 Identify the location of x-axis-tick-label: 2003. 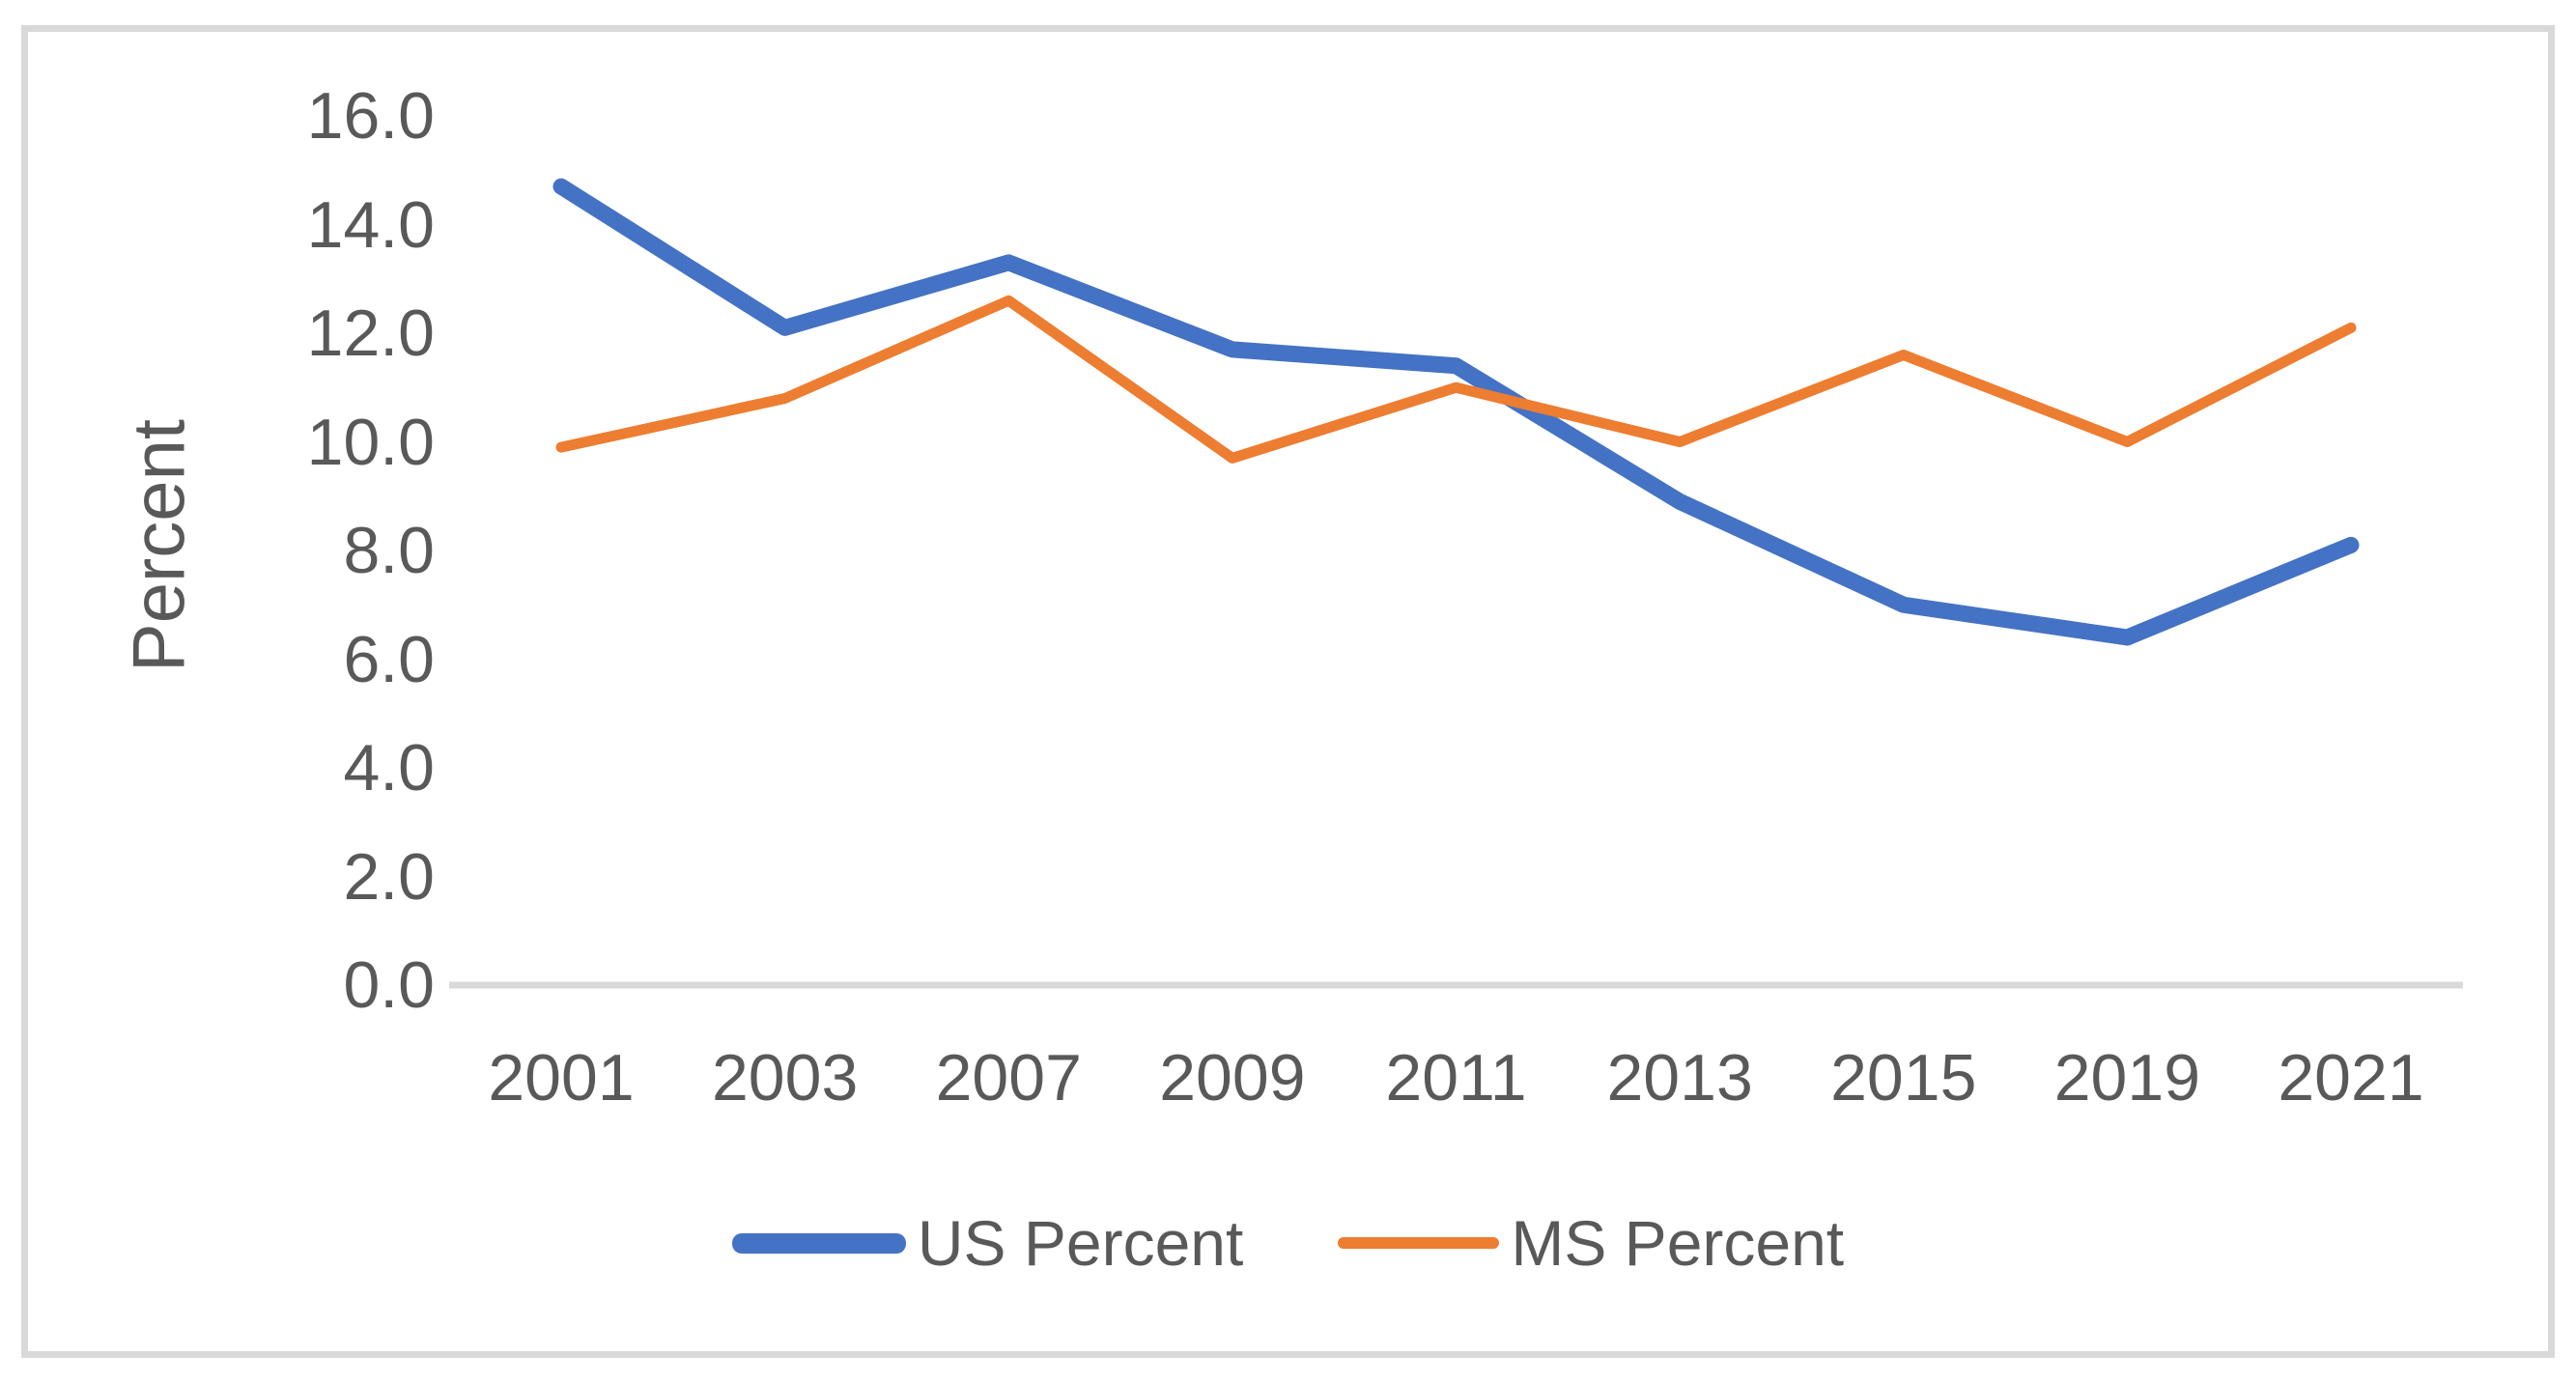
(785, 1078).